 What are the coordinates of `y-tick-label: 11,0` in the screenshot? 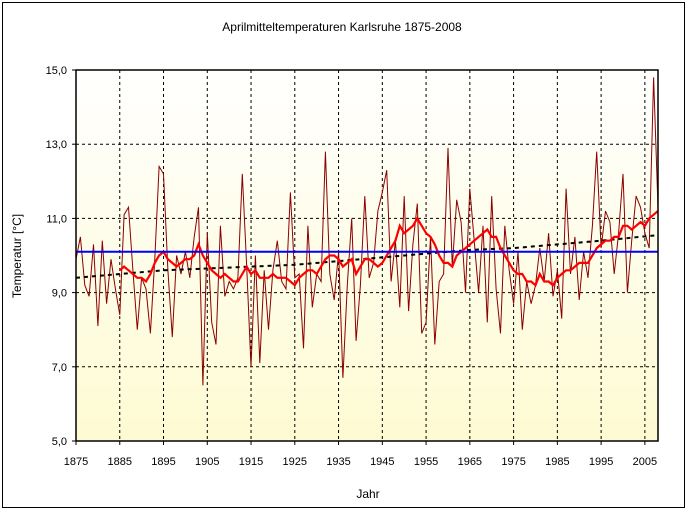 It's located at (56, 219).